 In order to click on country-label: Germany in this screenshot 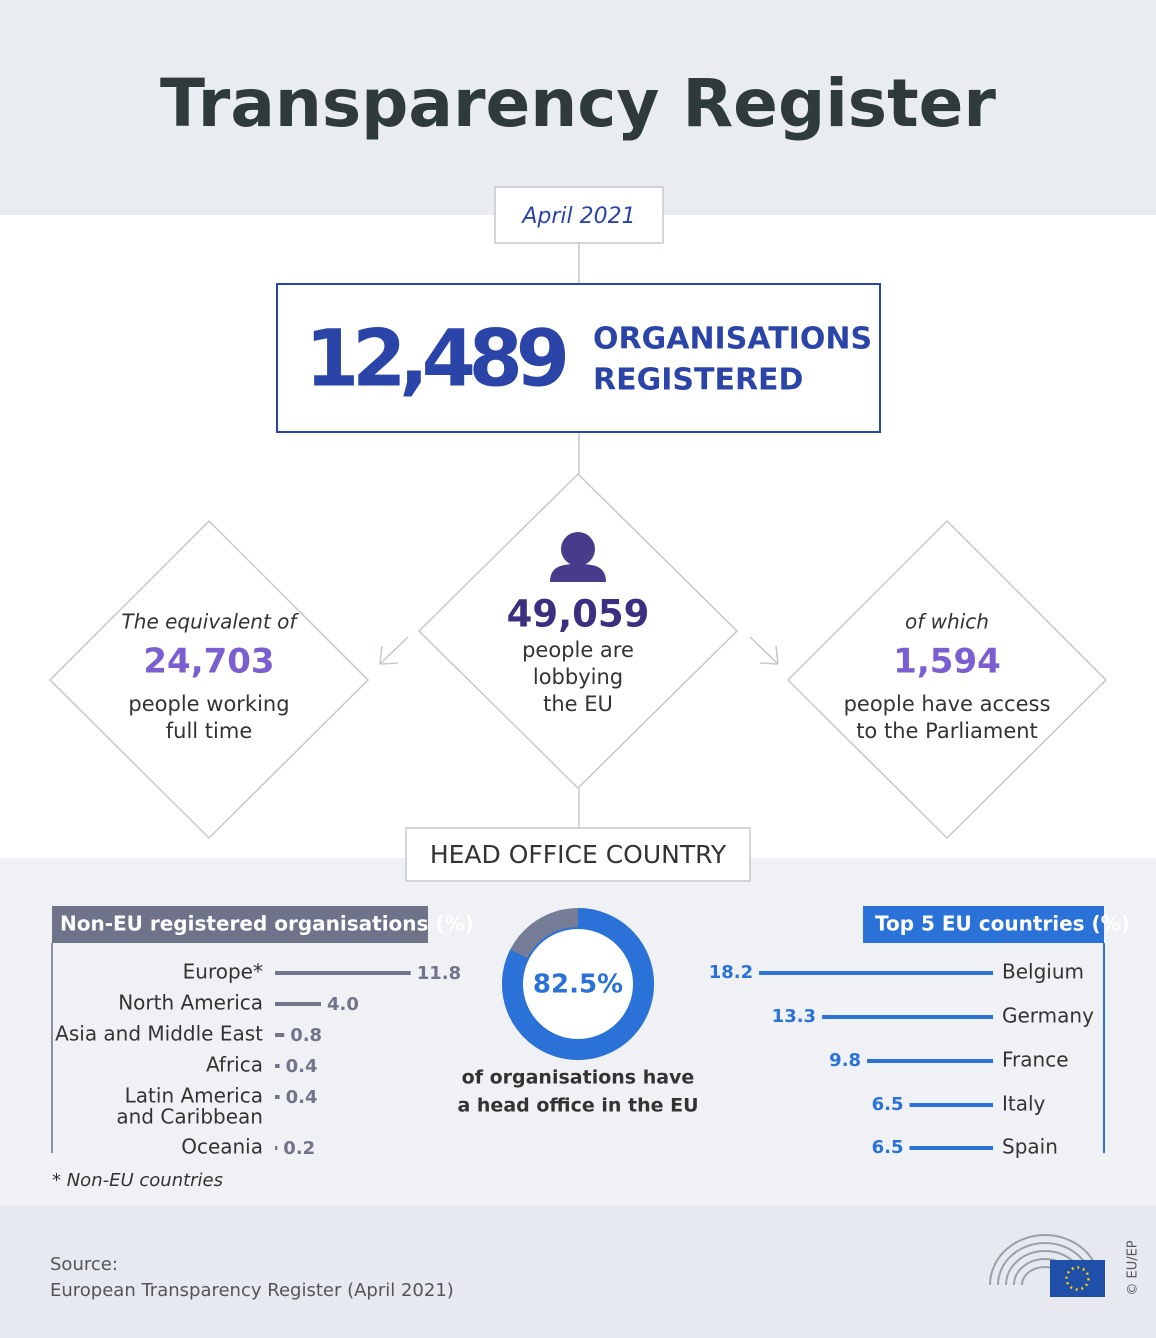, I will do `click(1048, 1016)`.